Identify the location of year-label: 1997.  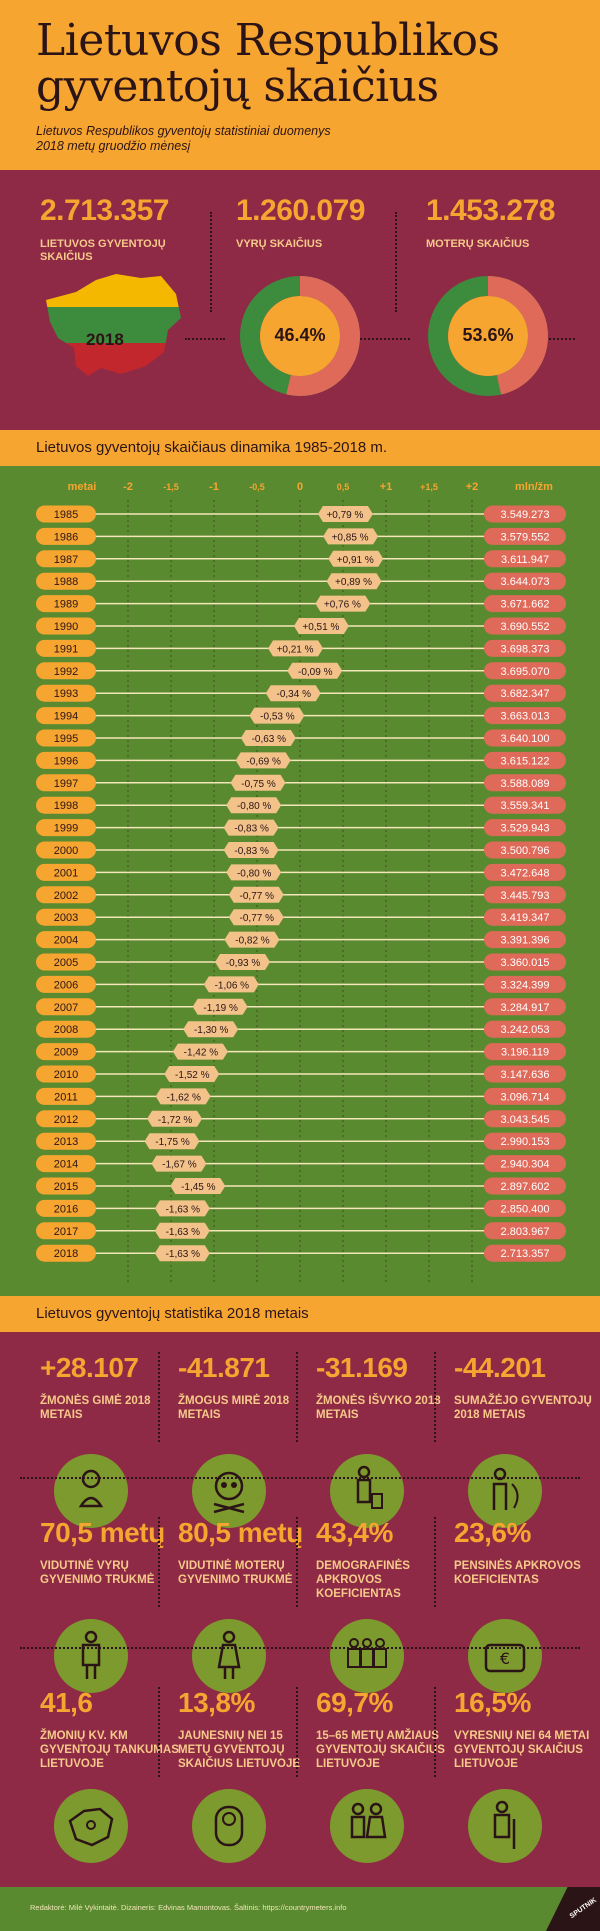
(66, 784).